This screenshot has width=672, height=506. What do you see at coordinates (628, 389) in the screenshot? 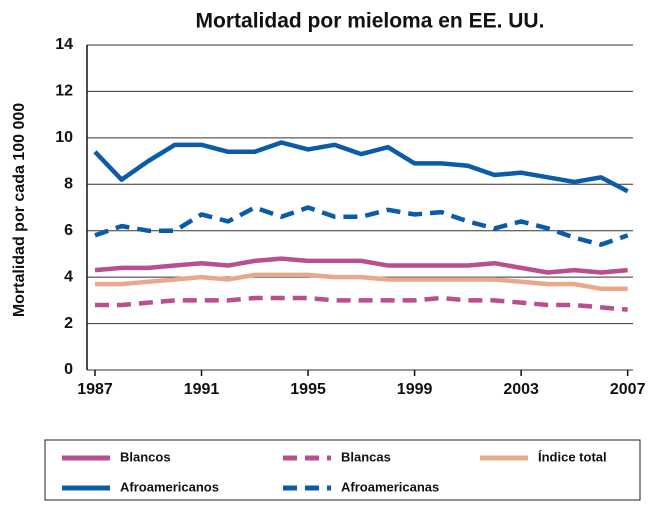
I see `x-tick-label: 2007` at bounding box center [628, 389].